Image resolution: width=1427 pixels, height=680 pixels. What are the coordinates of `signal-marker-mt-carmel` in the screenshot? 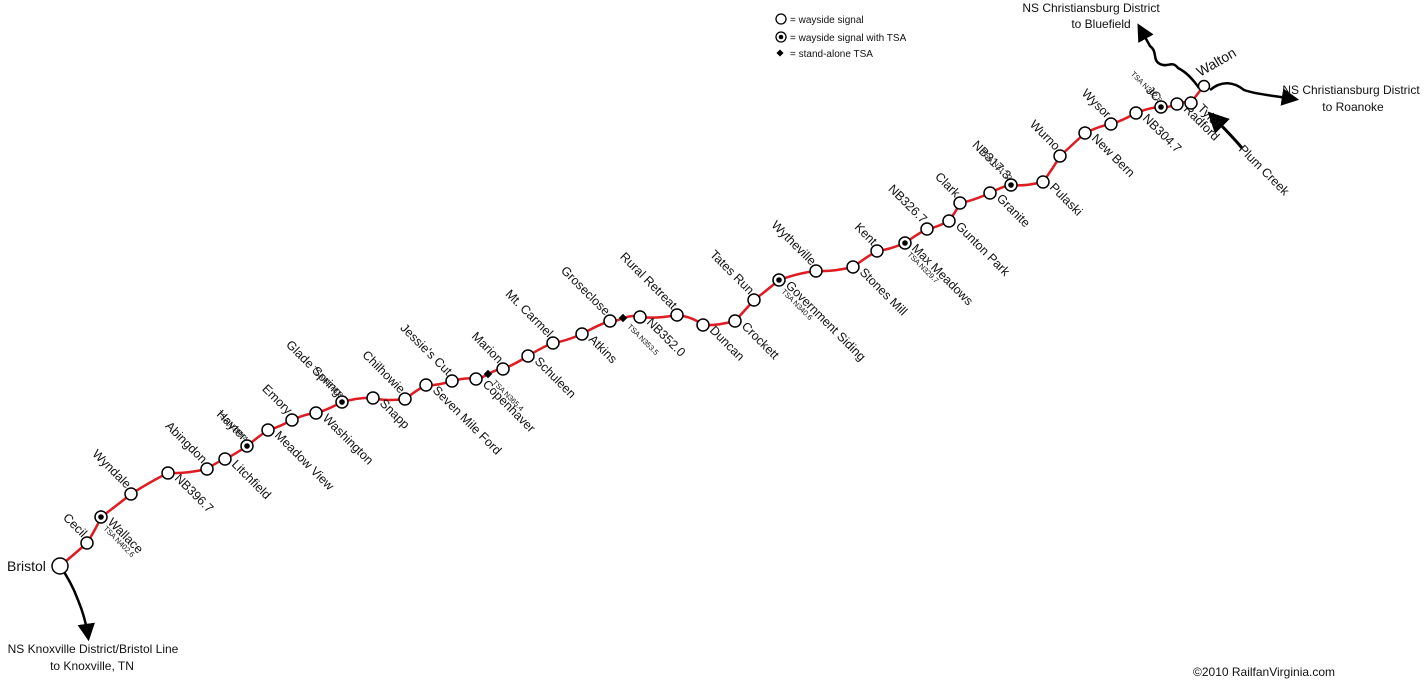 It's located at (553, 343).